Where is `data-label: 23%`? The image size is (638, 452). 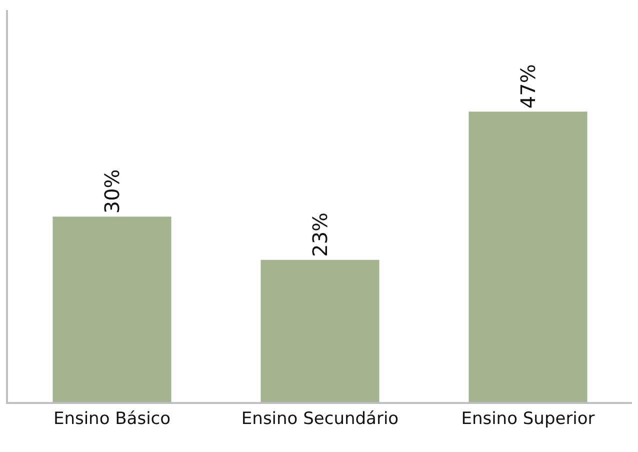 data-label: 23% is located at coordinates (320, 234).